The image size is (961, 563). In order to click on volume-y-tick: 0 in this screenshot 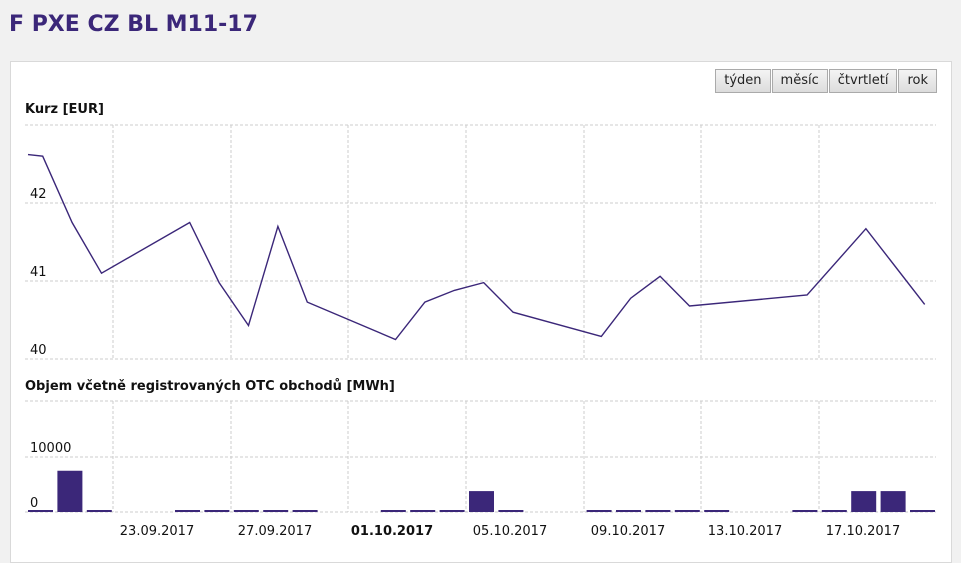, I will do `click(34, 503)`.